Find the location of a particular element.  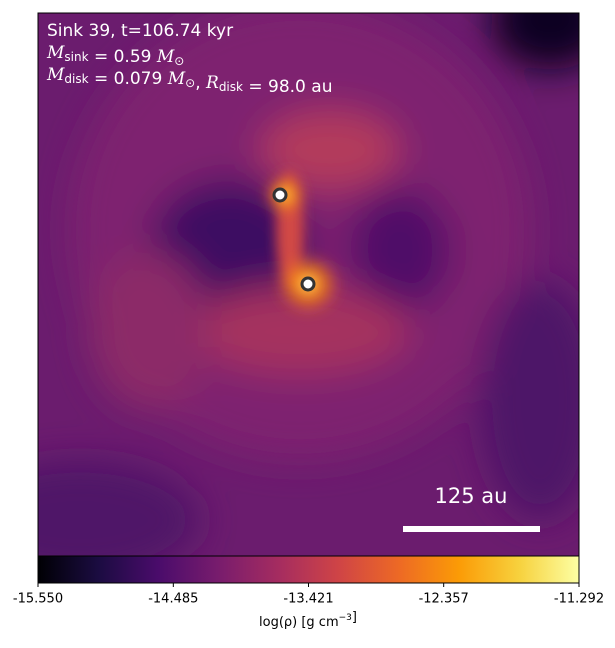

info-text: = 98.0 au is located at coordinates (288, 87).